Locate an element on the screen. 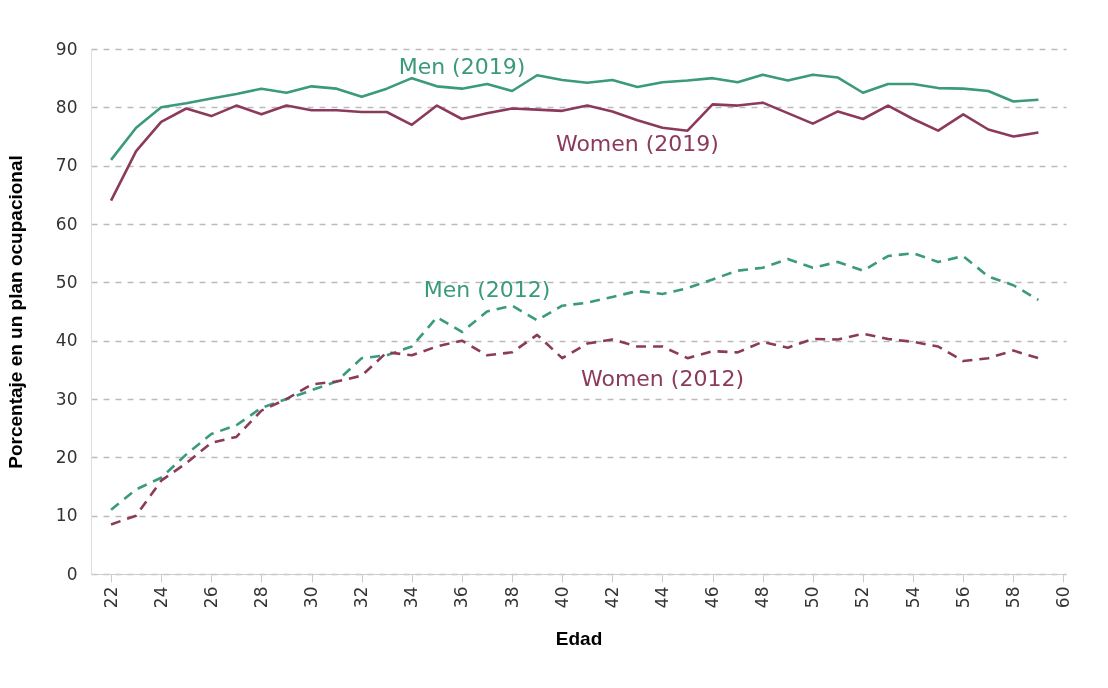  y-tick-label: 40 is located at coordinates (66, 340).